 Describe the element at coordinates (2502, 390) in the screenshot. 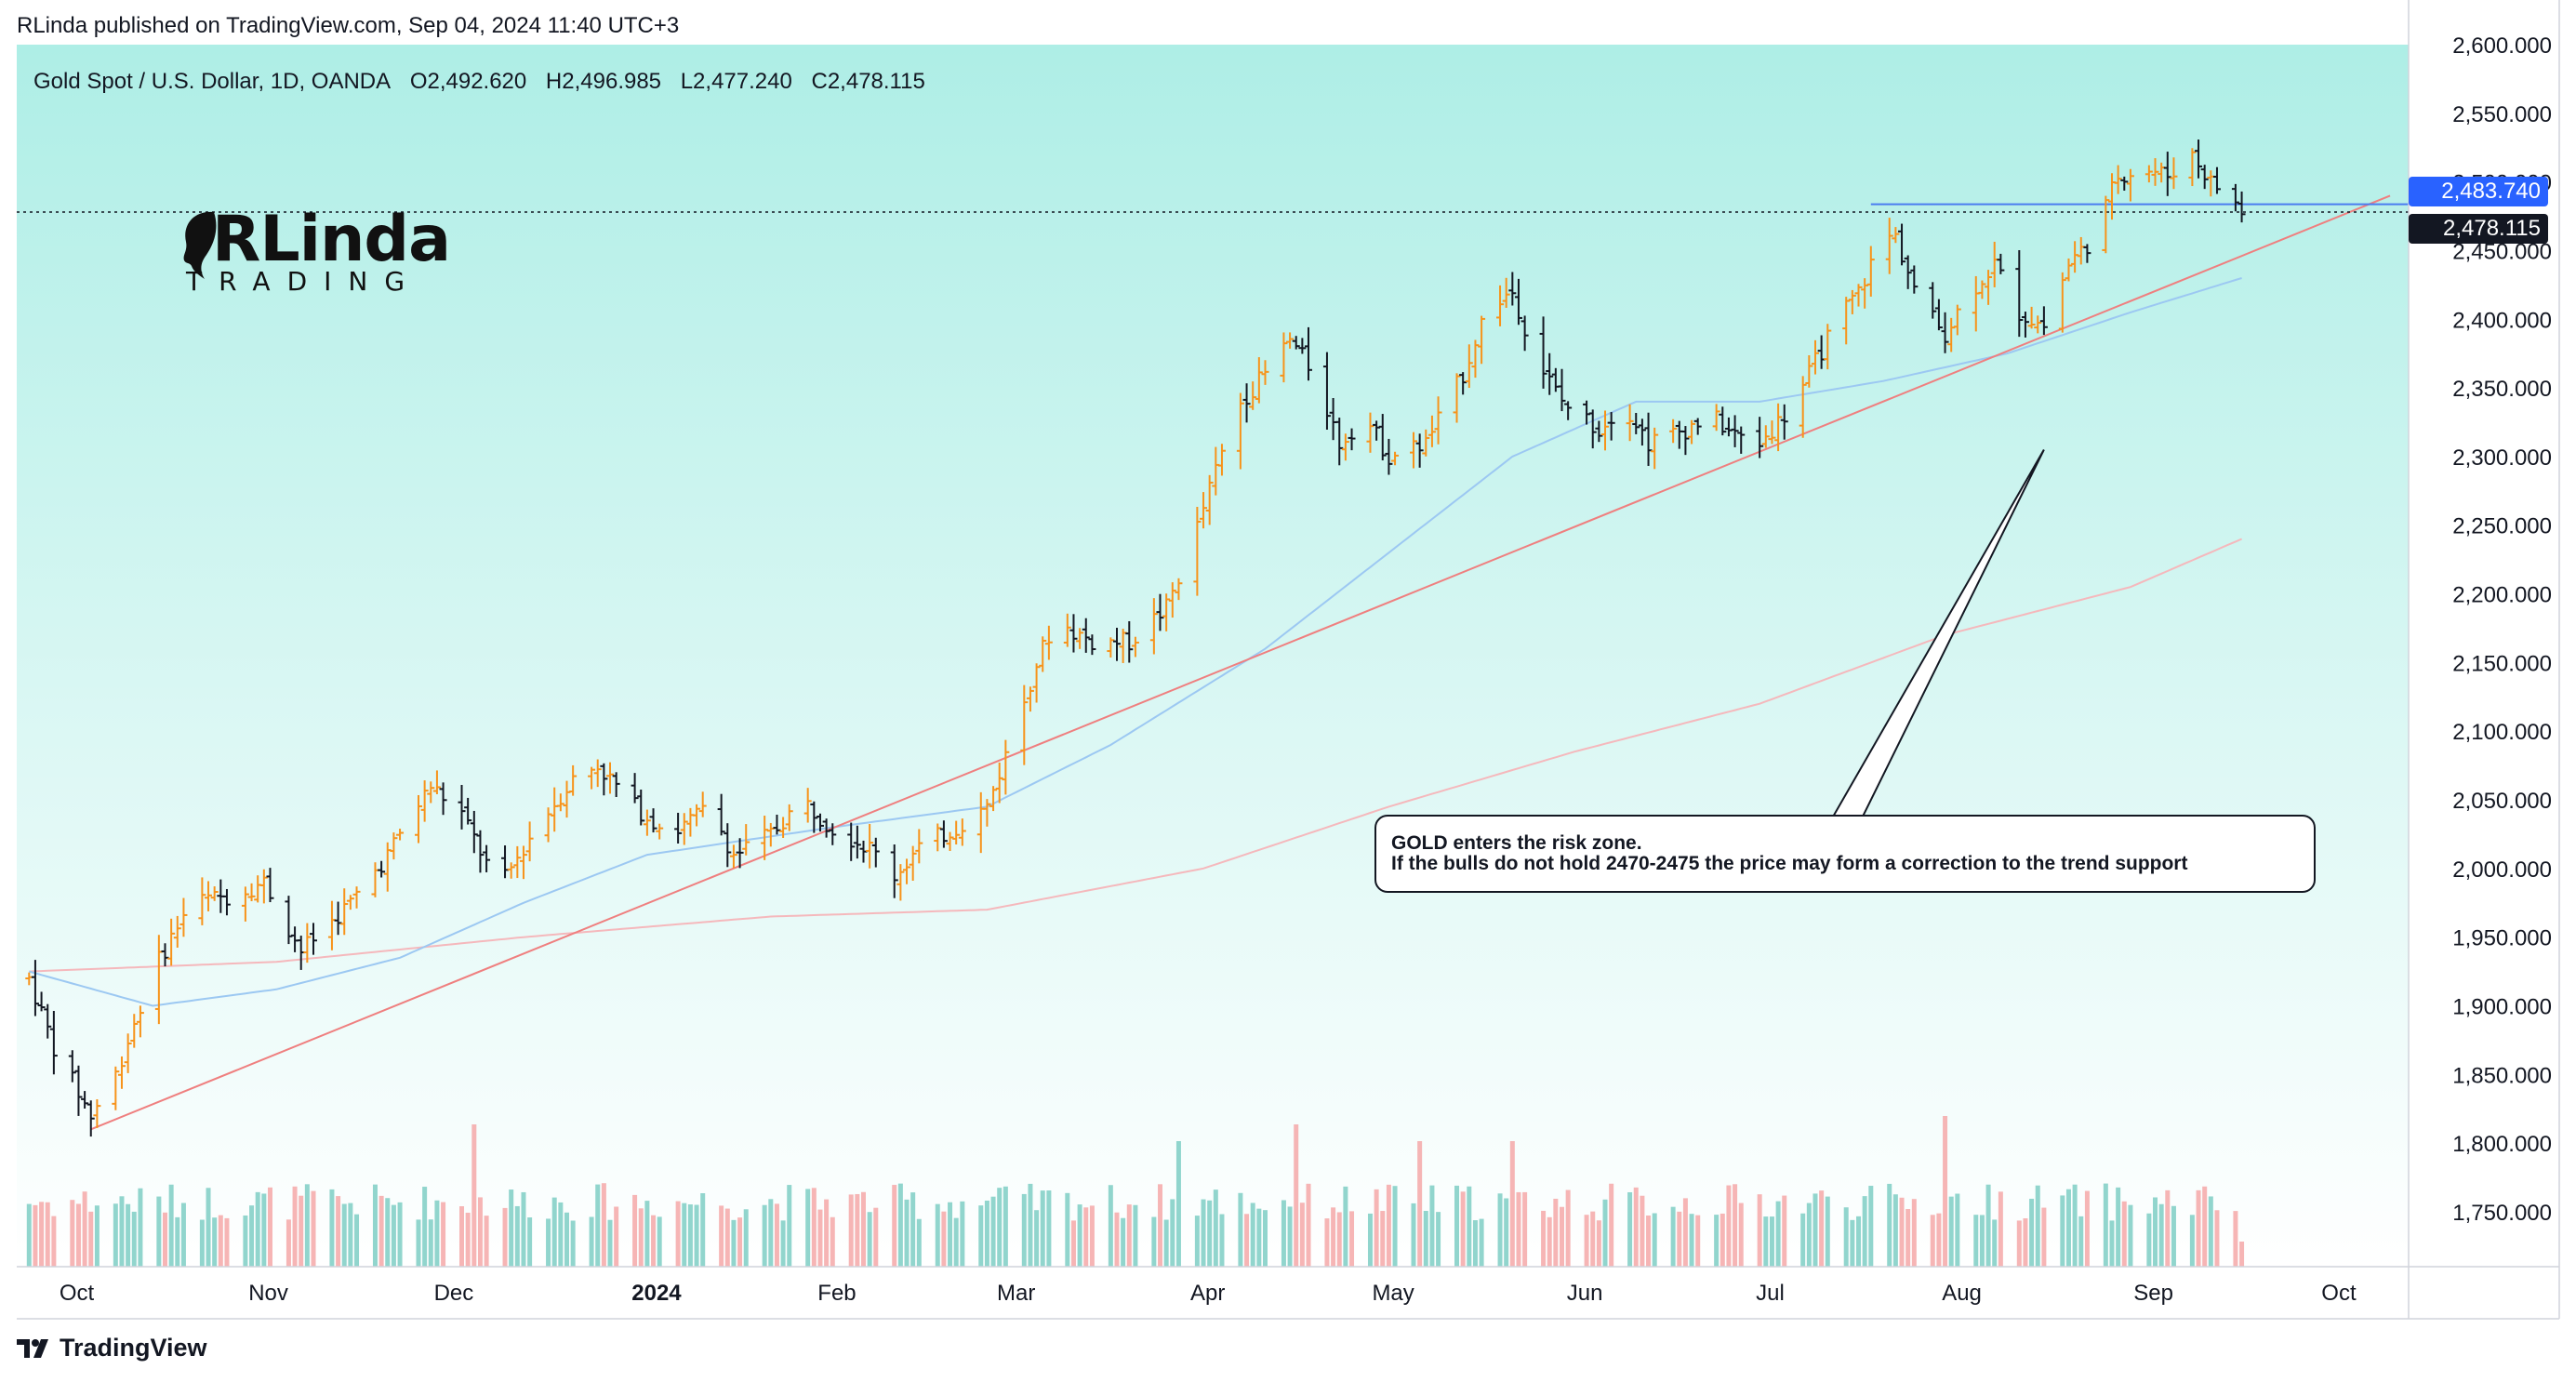

I see `y-tick-label: 2,350.000` at that location.